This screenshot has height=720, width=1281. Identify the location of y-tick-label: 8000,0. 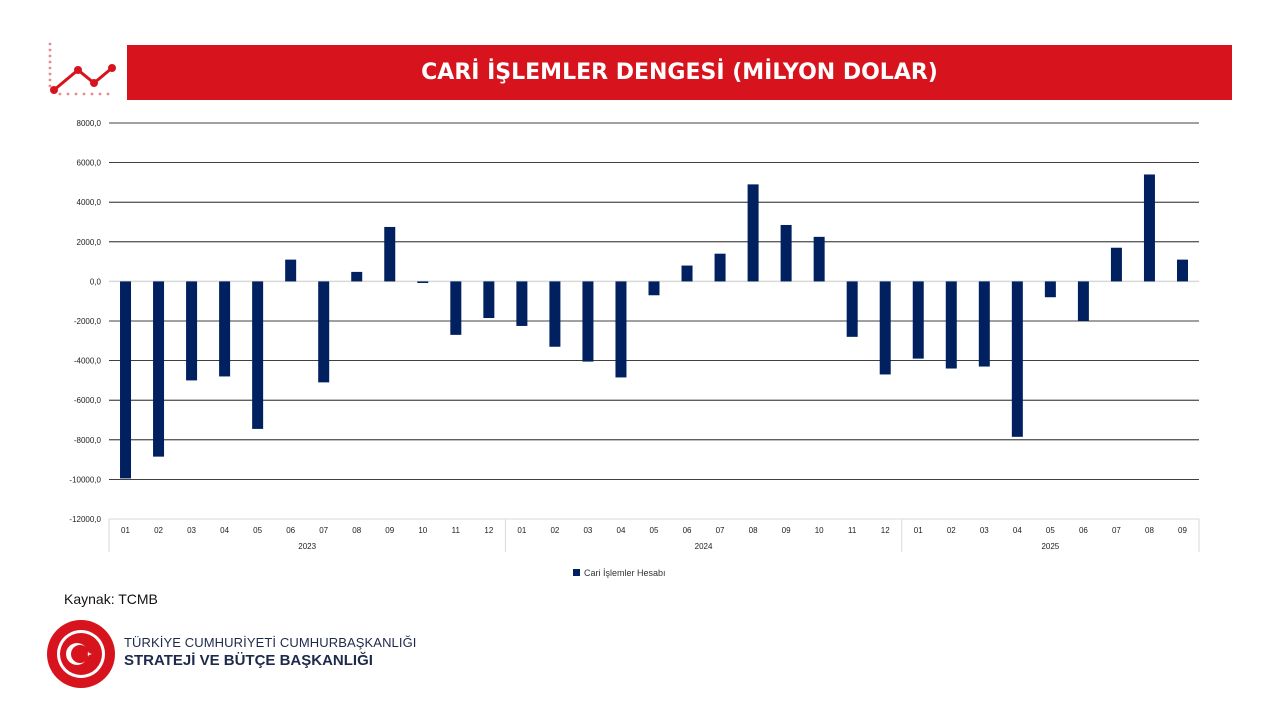
(89, 123).